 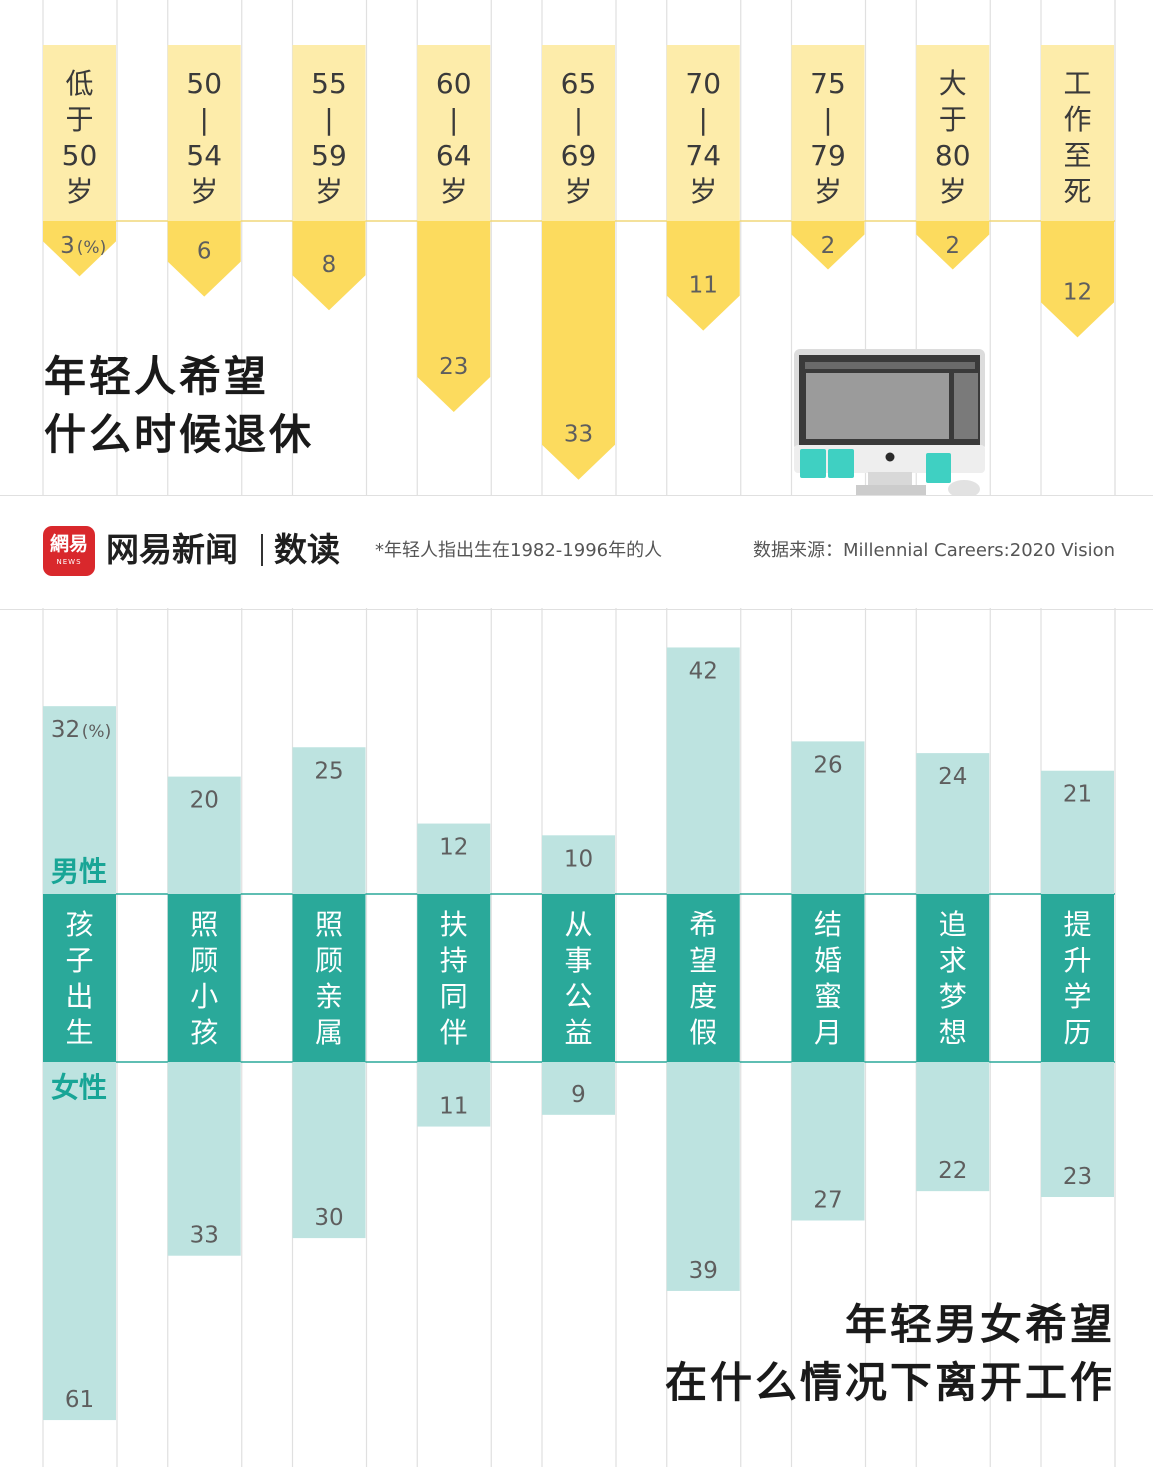 I want to click on value-label: 33, so click(x=578, y=435).